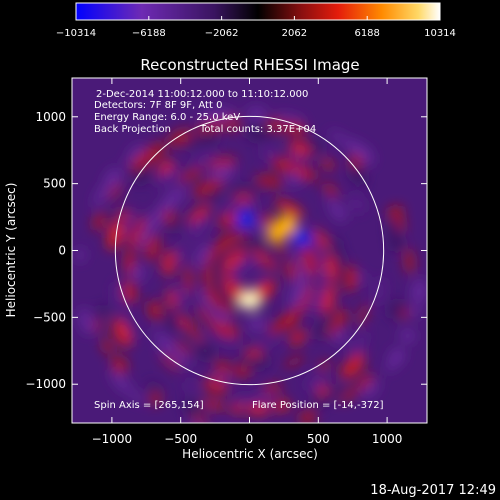 The image size is (500, 500). Describe the element at coordinates (167, 117) in the screenshot. I see `annotation-energy: Energy Range: 6.0 - 25.0 keV` at that location.